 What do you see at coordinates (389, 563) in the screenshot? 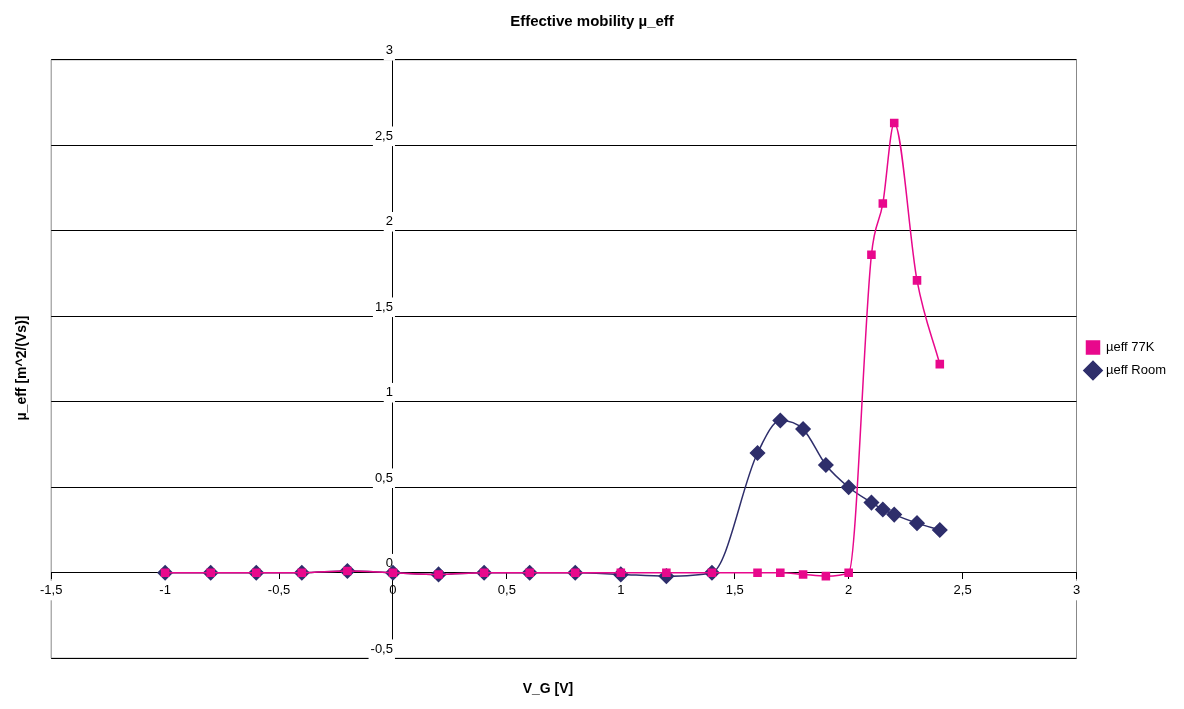
I see `y-tick-label: 0` at bounding box center [389, 563].